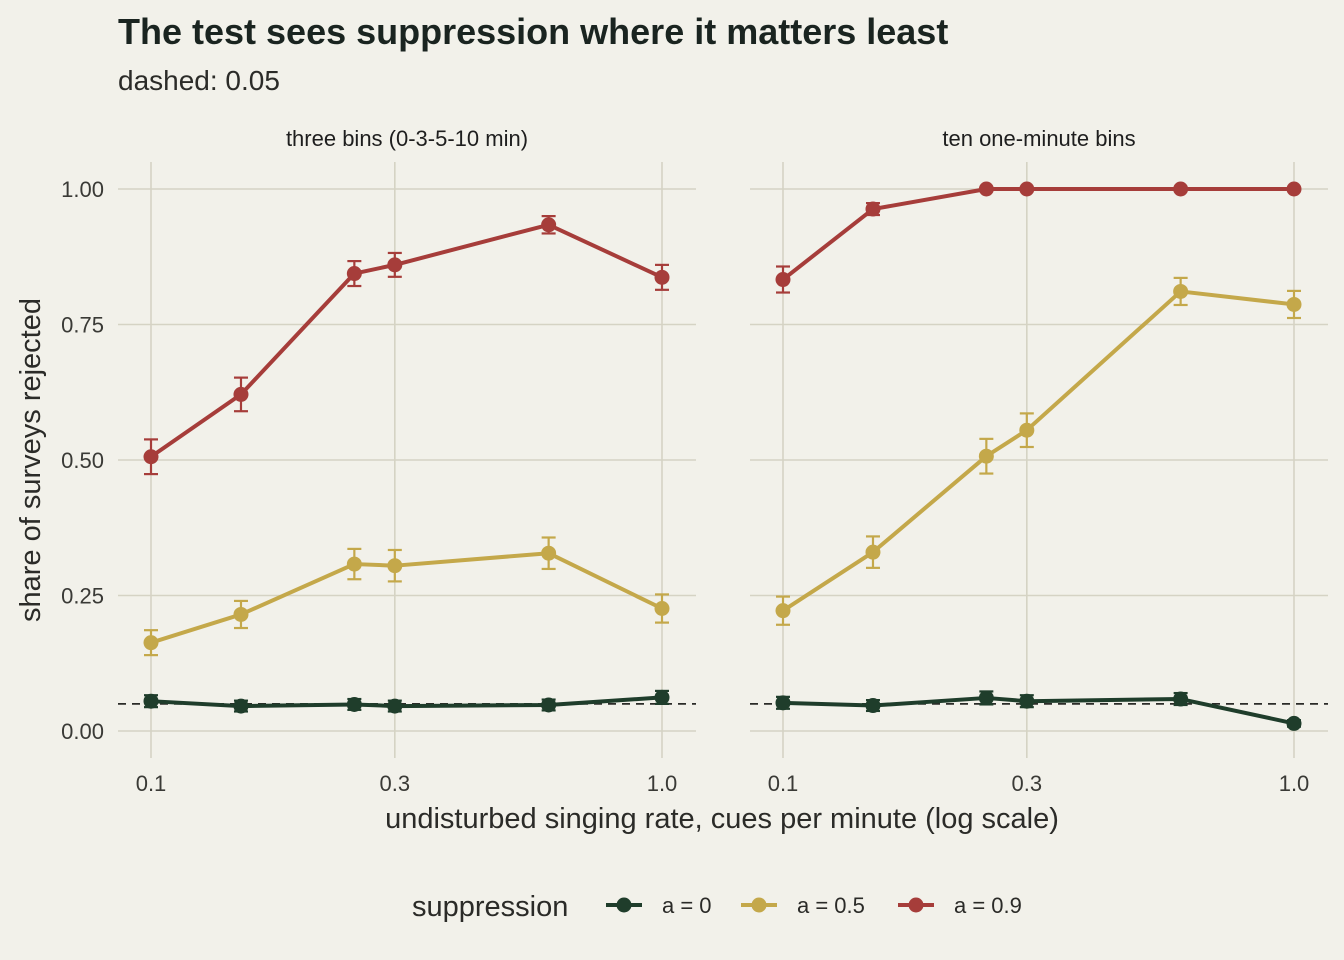 The width and height of the screenshot is (1344, 960). What do you see at coordinates (659, 905) in the screenshot?
I see `legend-item: a = 0` at bounding box center [659, 905].